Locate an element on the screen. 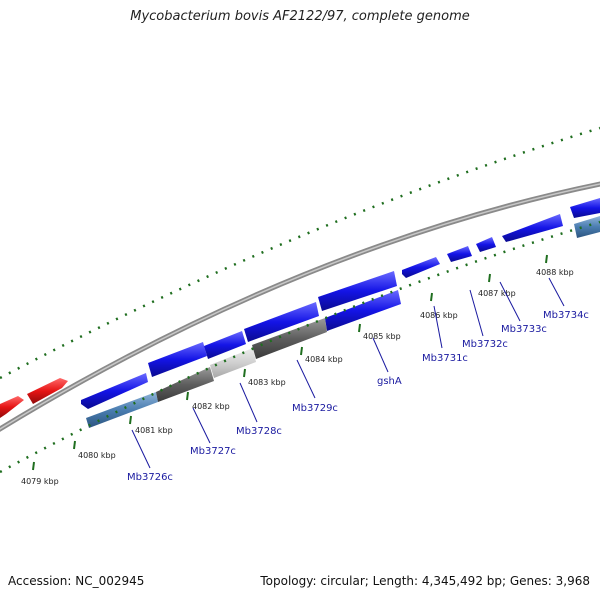 This screenshot has width=600, height=600. tick-label: 4084 kbp is located at coordinates (324, 359).